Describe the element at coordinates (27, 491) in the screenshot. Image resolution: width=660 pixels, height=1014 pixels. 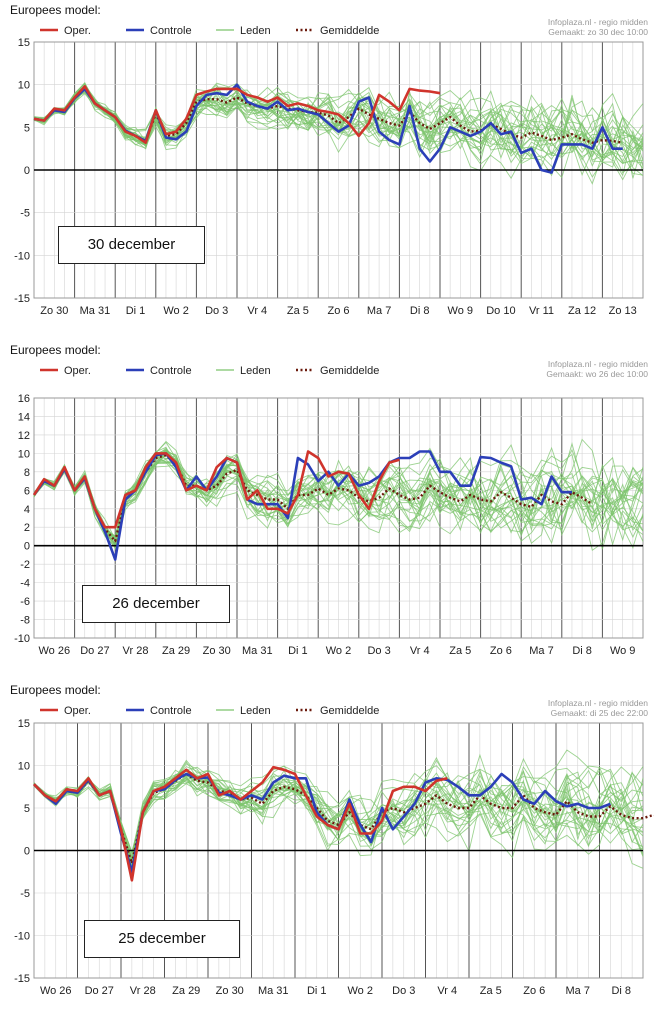
I see `y-tick-label: 6` at that location.